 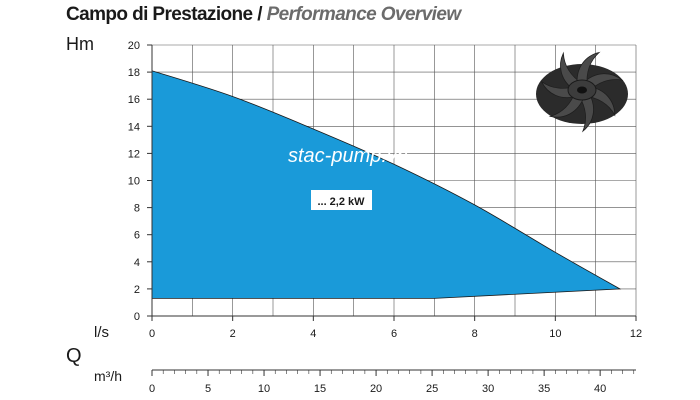 I want to click on y-tick-label: 14, so click(x=134, y=127).